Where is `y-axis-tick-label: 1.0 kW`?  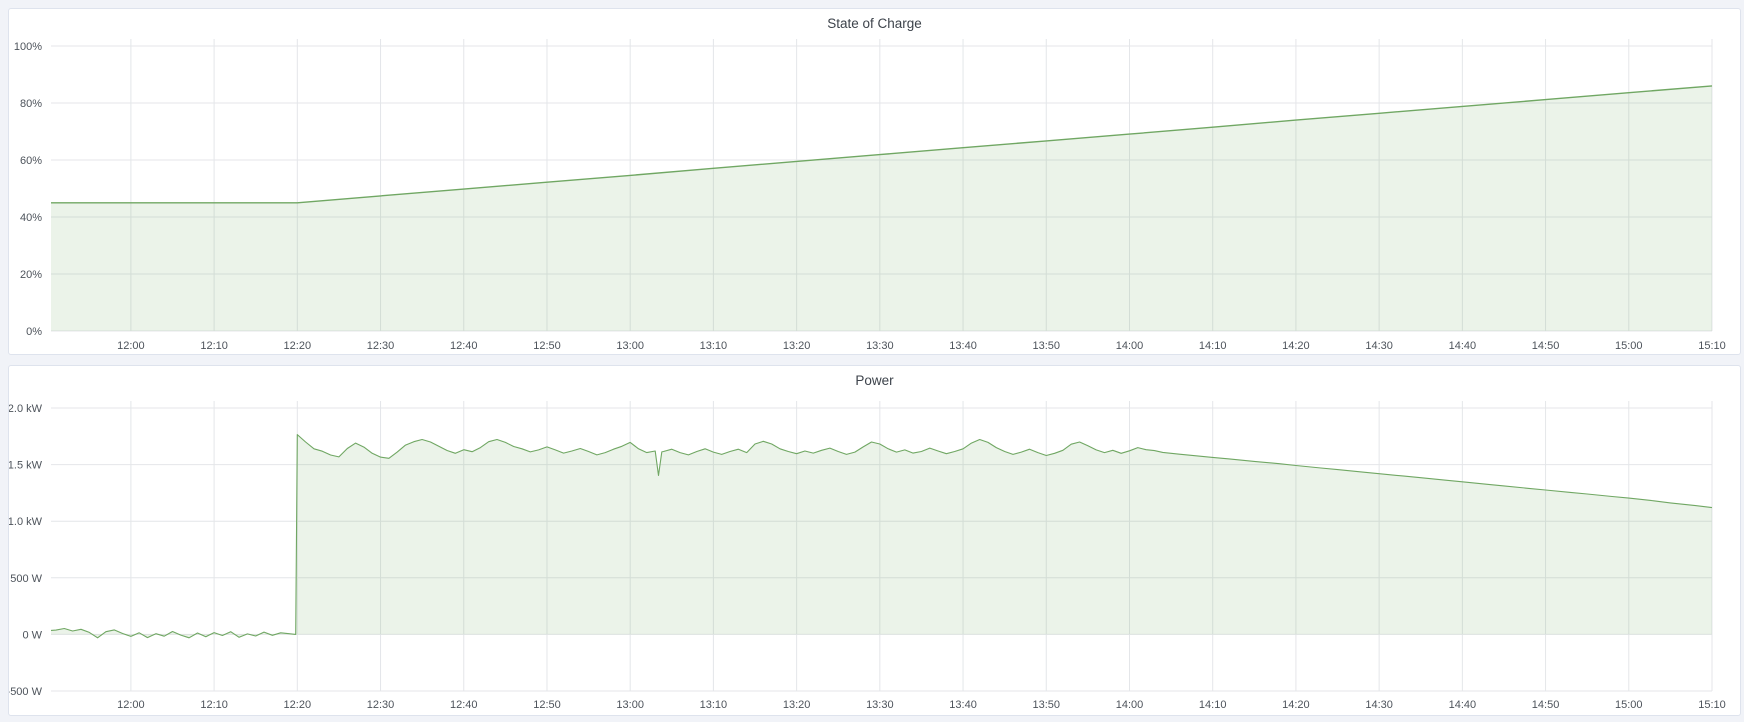
y-axis-tick-label: 1.0 kW is located at coordinates (26, 522).